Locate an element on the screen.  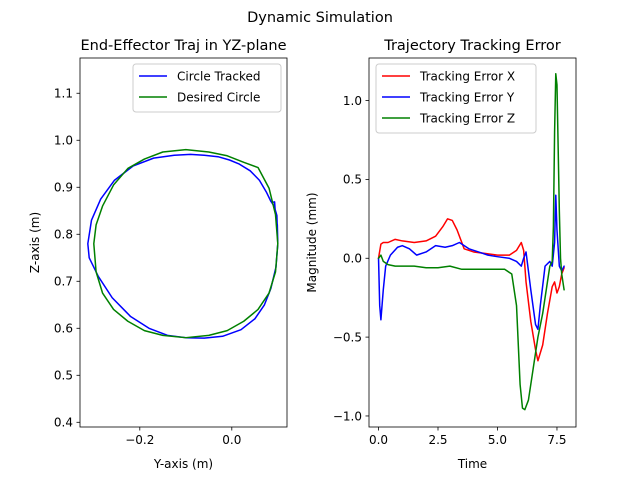
figure-suptitle: Dynamic Simulation is located at coordinates (320, 18).